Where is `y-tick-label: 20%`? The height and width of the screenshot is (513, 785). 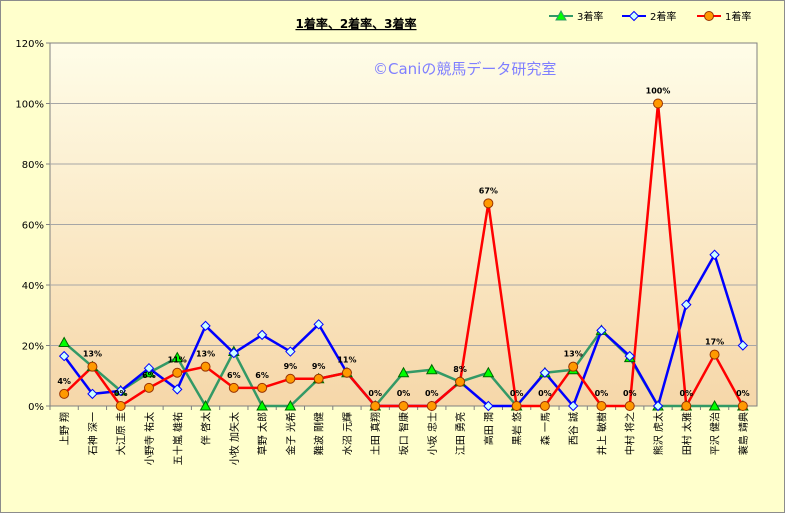
y-tick-label: 20% is located at coordinates (33, 347).